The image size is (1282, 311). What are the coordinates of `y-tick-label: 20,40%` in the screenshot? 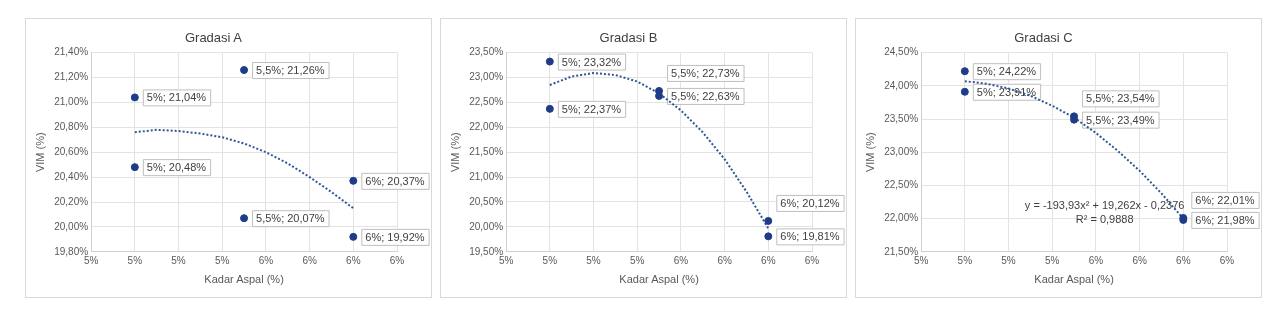 It's located at (71, 176).